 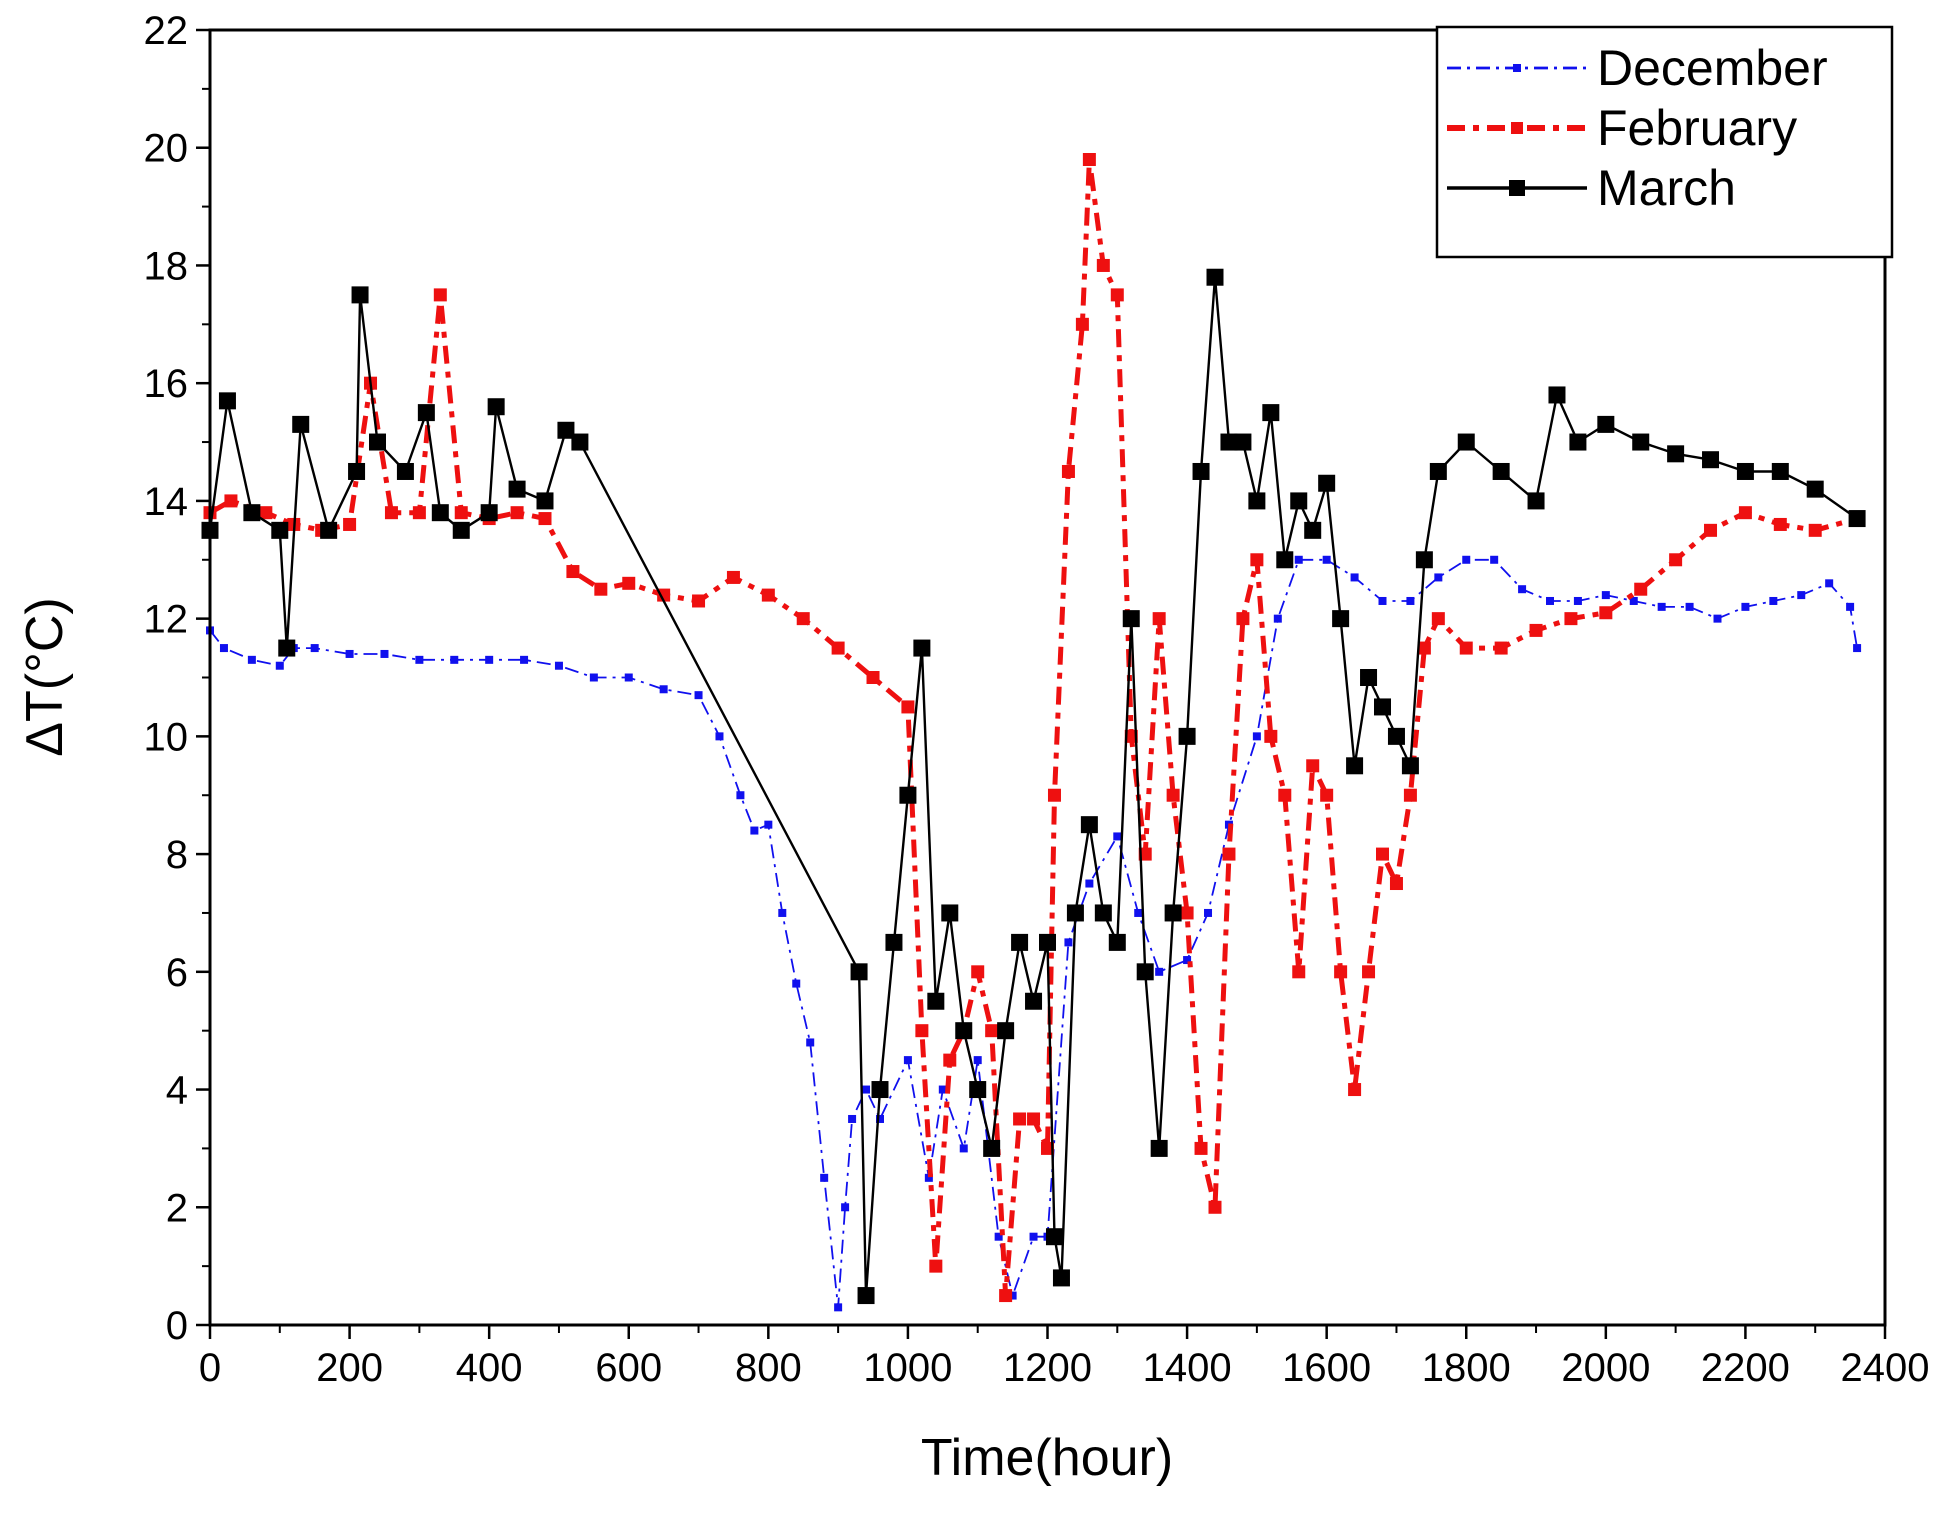 What do you see at coordinates (177, 855) in the screenshot?
I see `y-tick-label: 8` at bounding box center [177, 855].